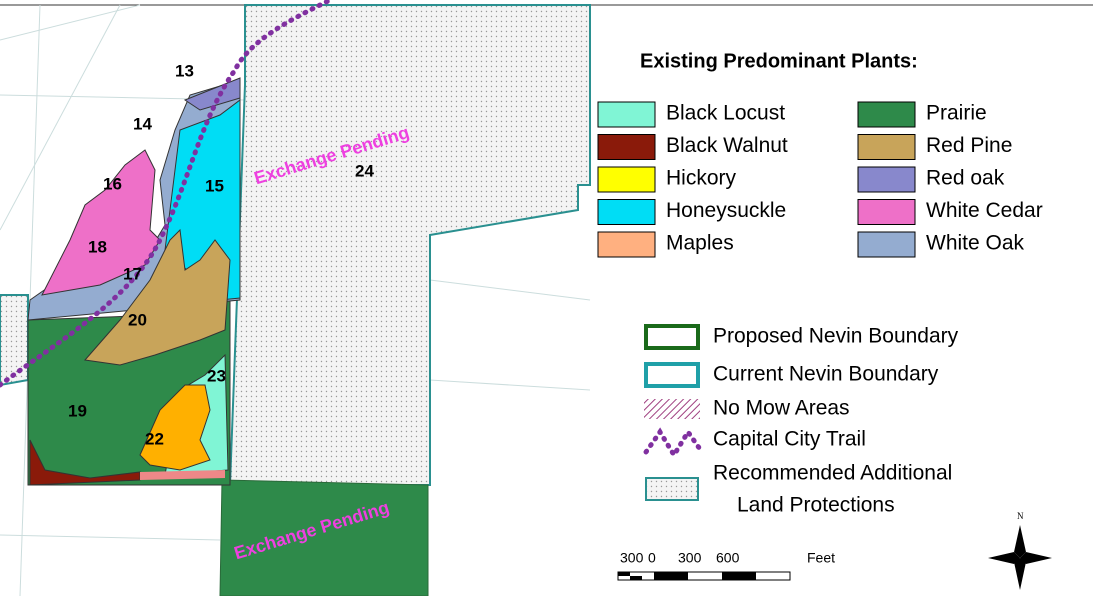  What do you see at coordinates (836, 336) in the screenshot?
I see `legend-label: Proposed Nevin Boundary` at bounding box center [836, 336].